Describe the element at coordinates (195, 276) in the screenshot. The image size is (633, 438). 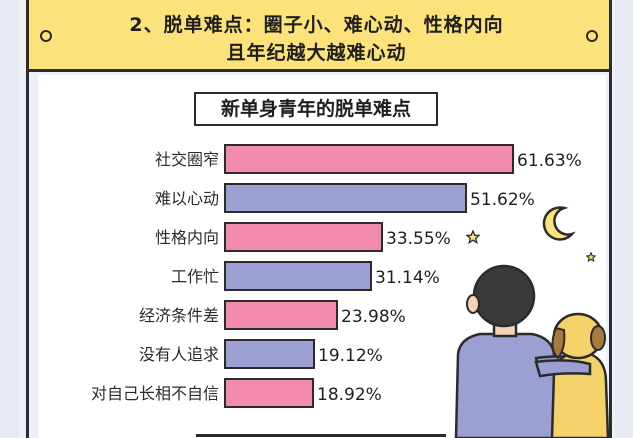
I see `category-label: 工作忙` at that location.